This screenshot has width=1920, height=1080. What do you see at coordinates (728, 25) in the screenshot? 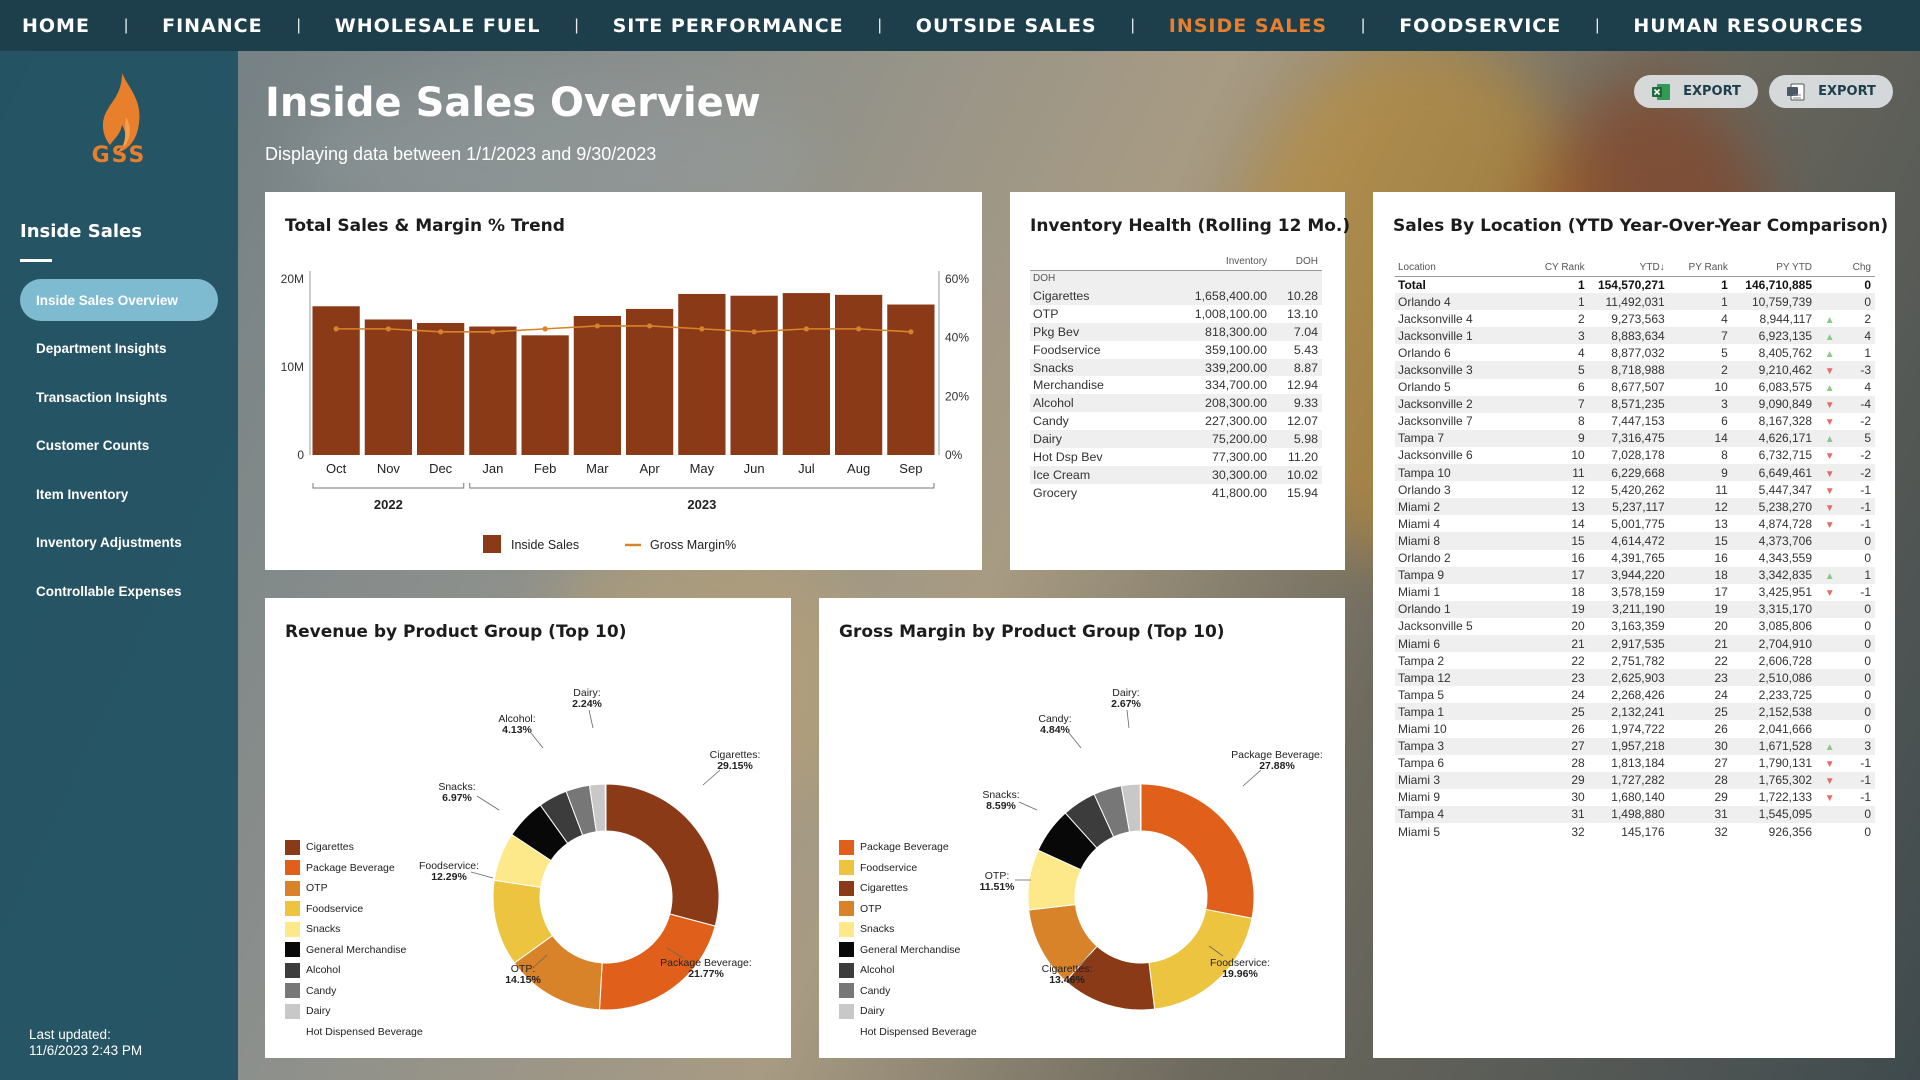
I see `nav-item-site-performance: SITE PERFORMANCE` at bounding box center [728, 25].